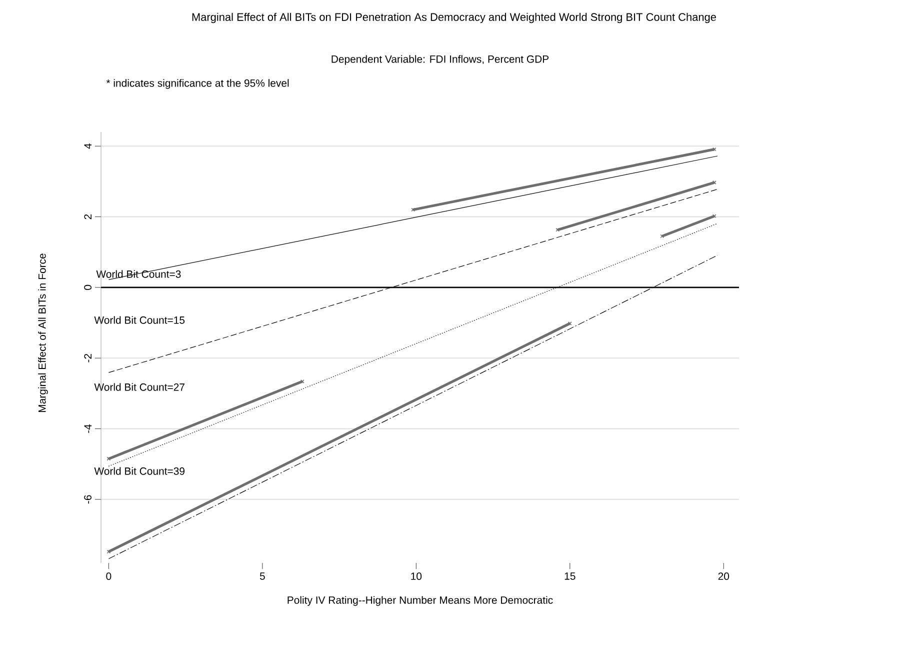 Image resolution: width=909 pixels, height=663 pixels. What do you see at coordinates (109, 576) in the screenshot?
I see `x-tick-label: 0` at bounding box center [109, 576].